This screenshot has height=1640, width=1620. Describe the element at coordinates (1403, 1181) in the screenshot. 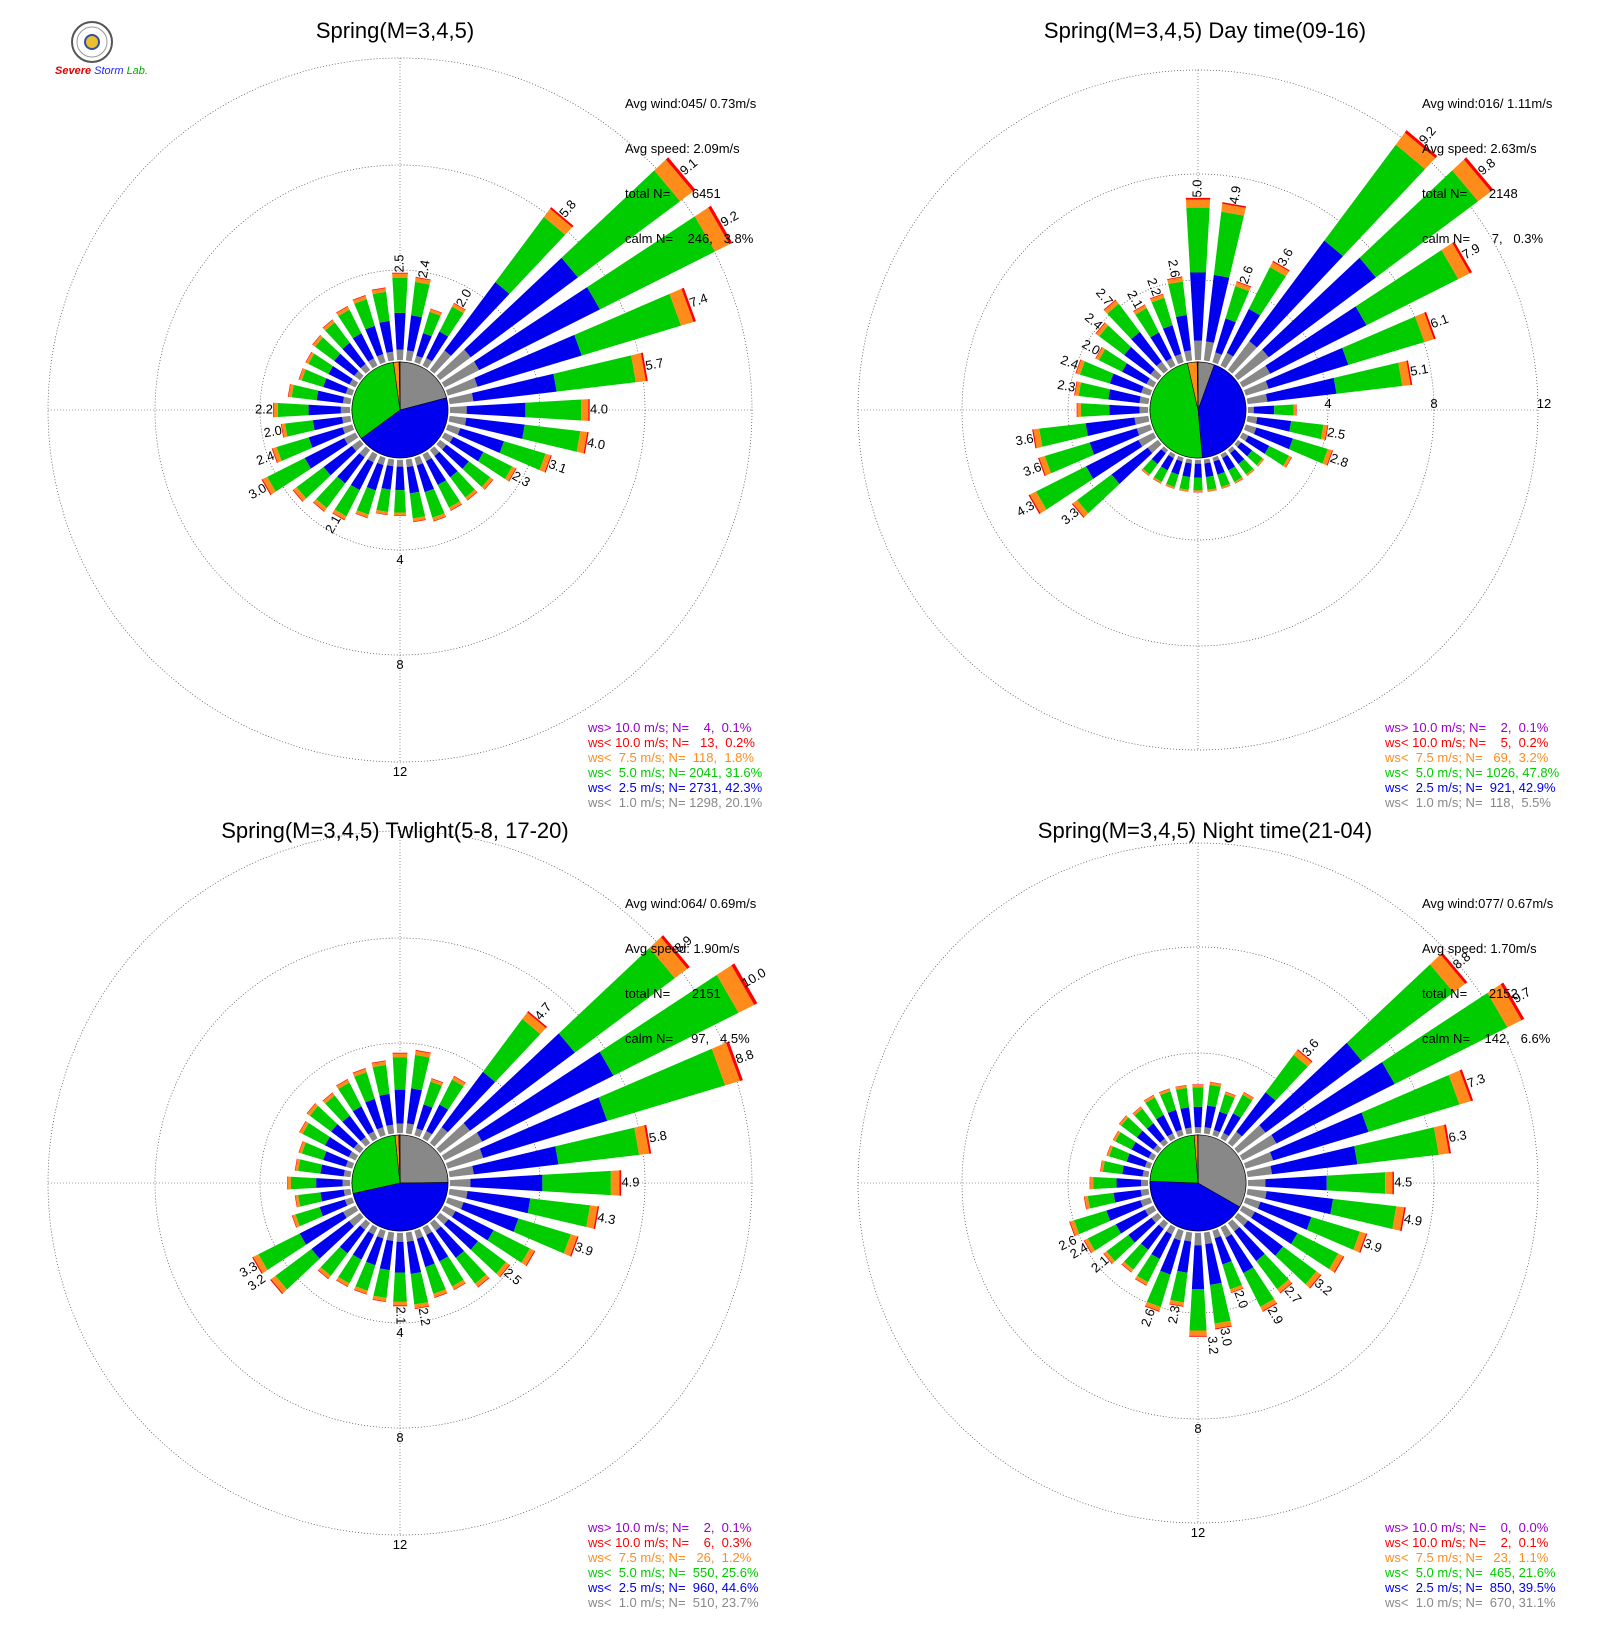

I see `sector-value-label: 4.5` at that location.